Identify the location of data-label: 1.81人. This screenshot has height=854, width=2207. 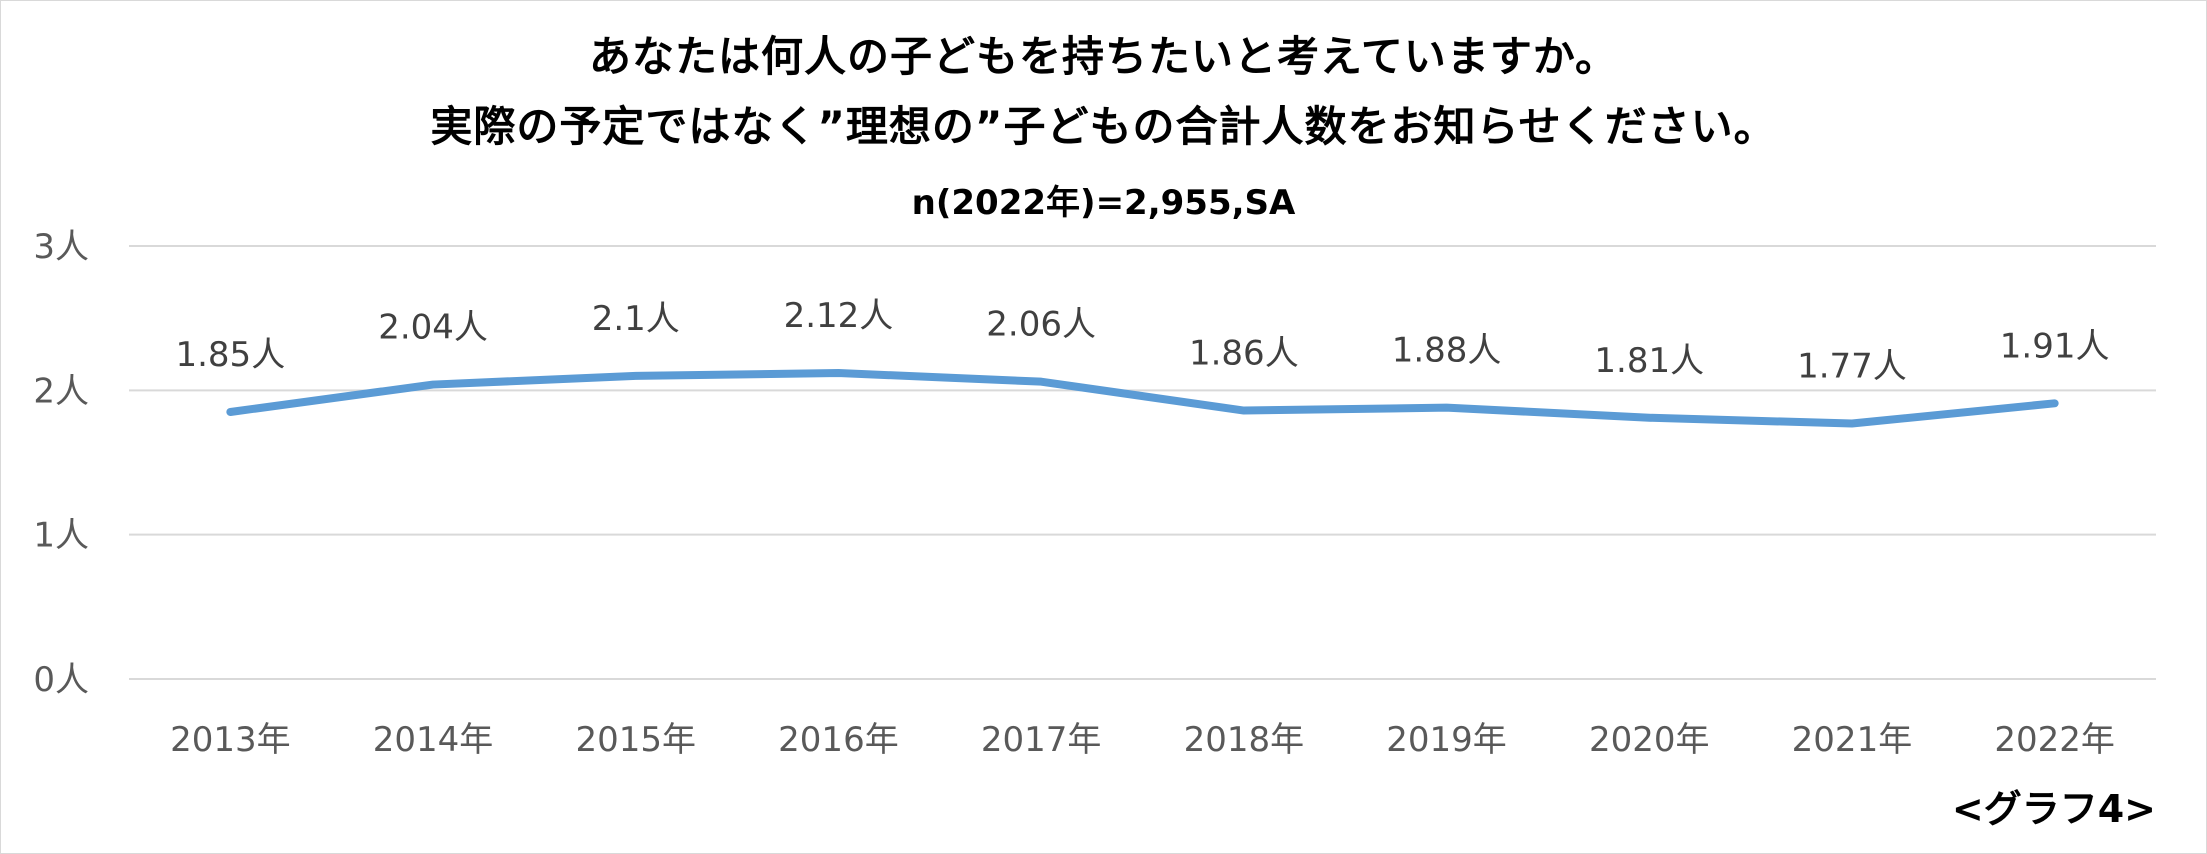
(1649, 361).